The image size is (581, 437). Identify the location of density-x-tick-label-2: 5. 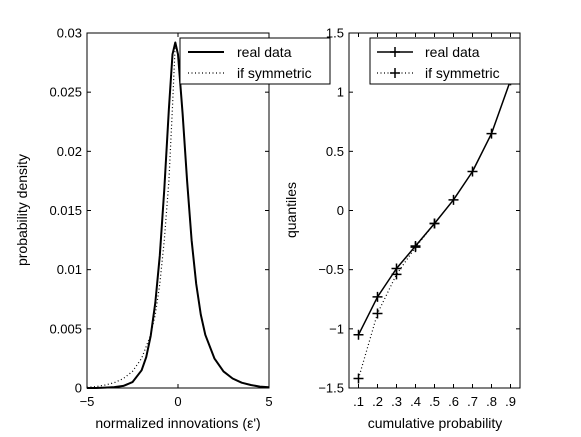
(268, 401).